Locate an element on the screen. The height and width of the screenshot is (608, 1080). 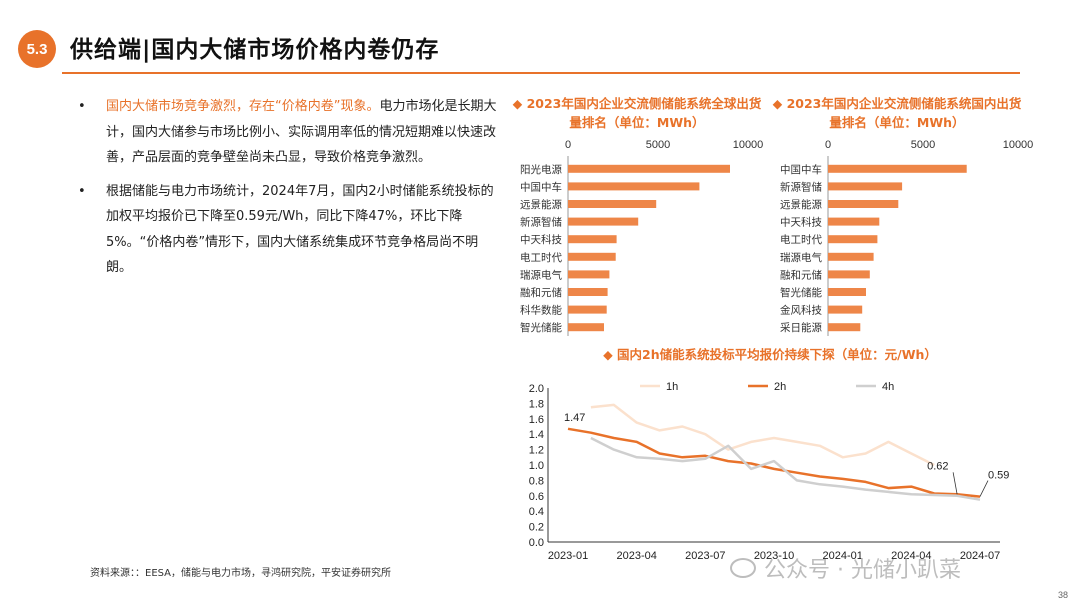
y-tick-label: 1.4 is located at coordinates (536, 435).